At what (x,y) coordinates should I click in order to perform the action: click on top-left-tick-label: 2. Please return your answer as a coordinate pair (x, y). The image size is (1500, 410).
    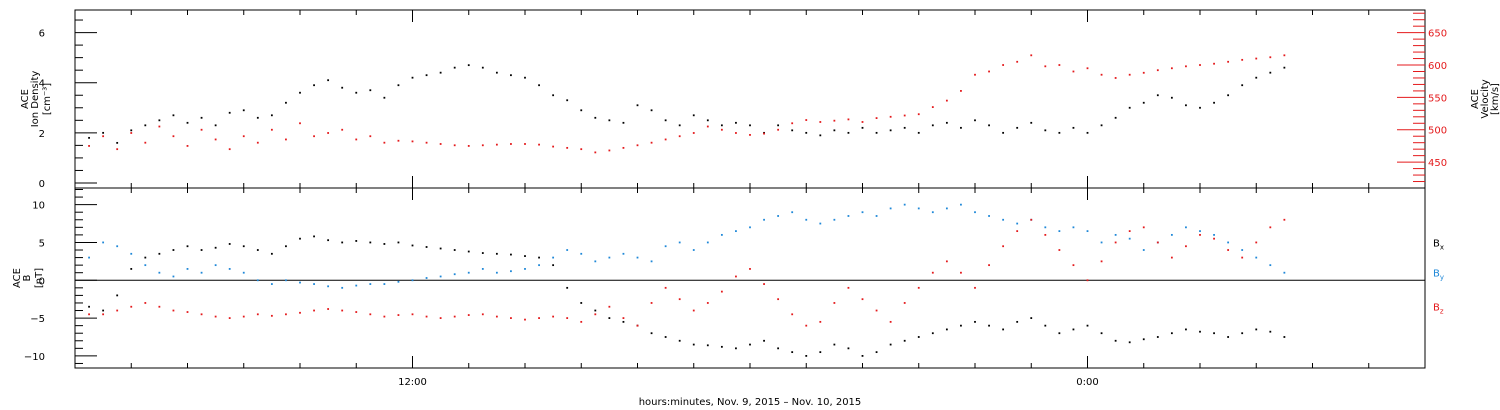
    Looking at the image, I should click on (42, 134).